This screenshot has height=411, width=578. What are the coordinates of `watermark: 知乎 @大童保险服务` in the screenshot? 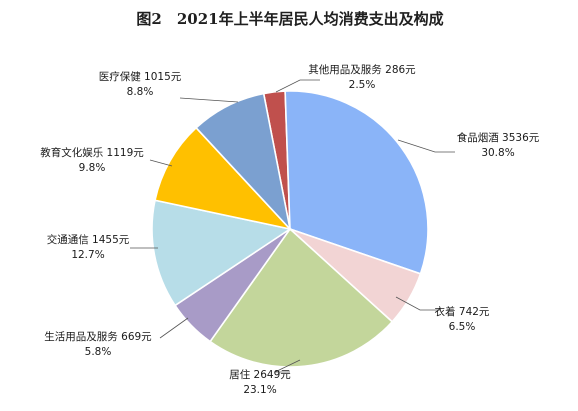 It's located at (496, 387).